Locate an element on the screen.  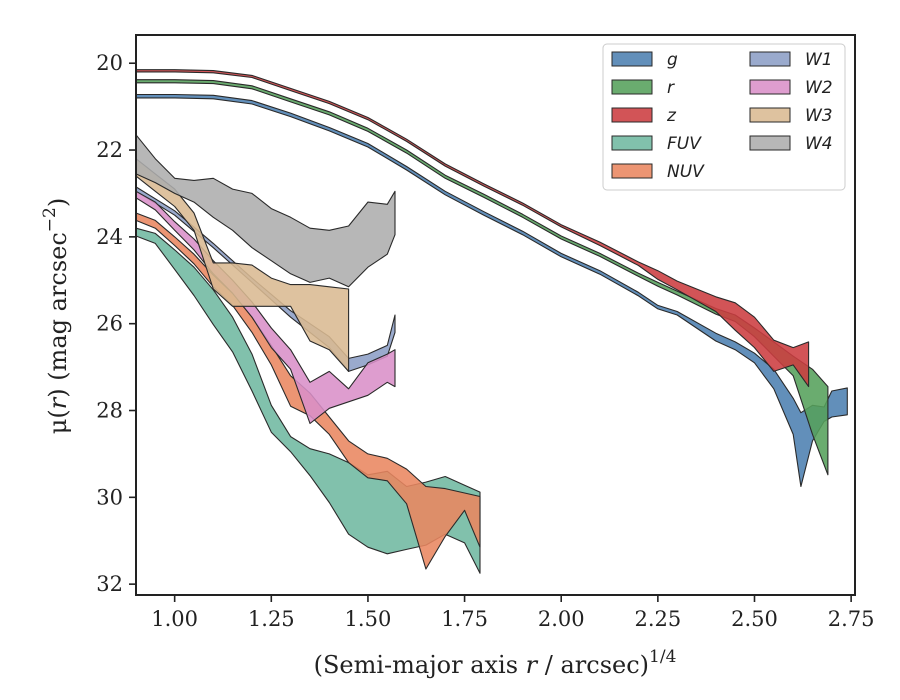
x-tick-label: 2.25 is located at coordinates (657, 619).